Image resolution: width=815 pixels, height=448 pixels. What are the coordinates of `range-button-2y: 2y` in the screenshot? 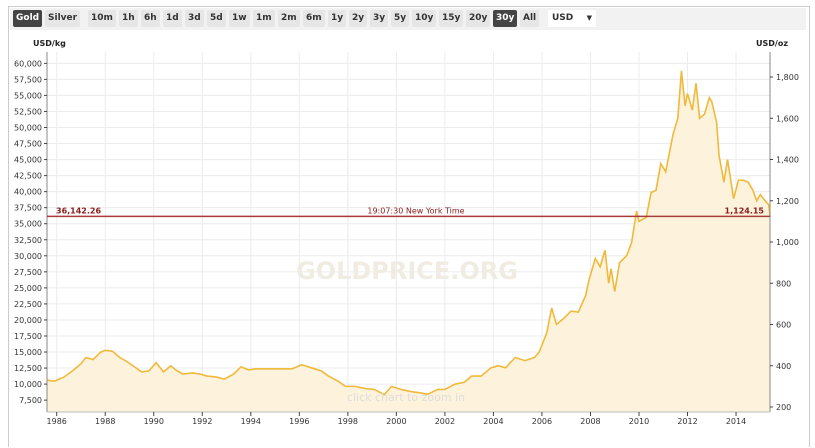 It's located at (358, 18).